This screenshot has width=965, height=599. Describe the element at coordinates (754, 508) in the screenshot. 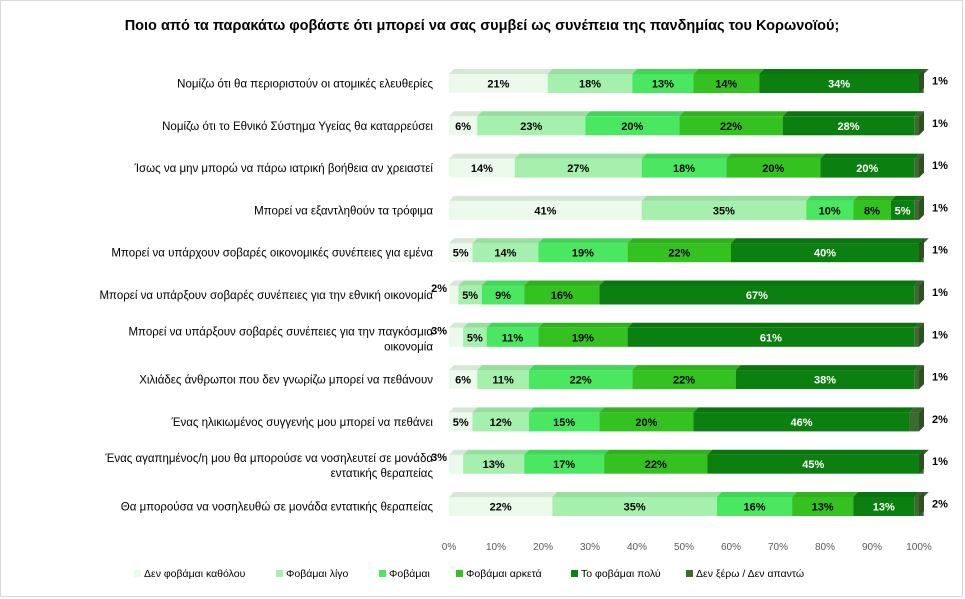

I see `data-label: 16%` at that location.